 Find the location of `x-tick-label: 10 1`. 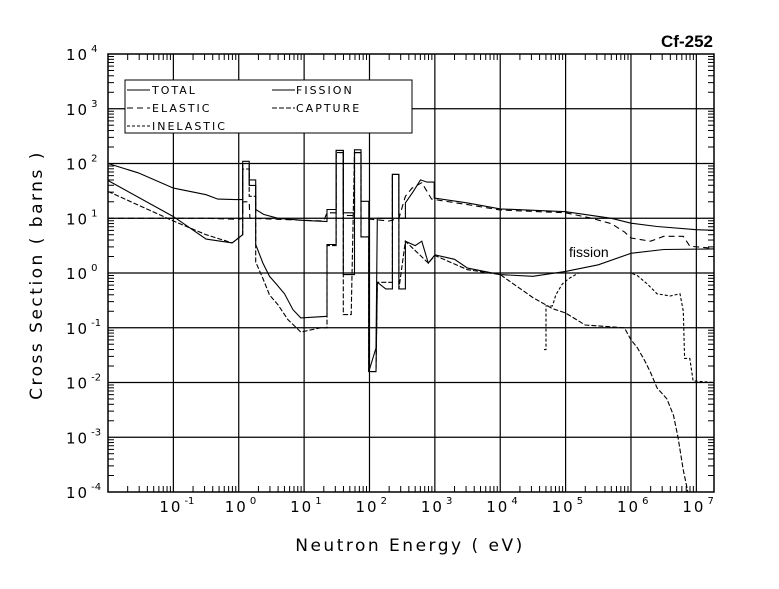

x-tick-label: 10 1 is located at coordinates (305, 506).